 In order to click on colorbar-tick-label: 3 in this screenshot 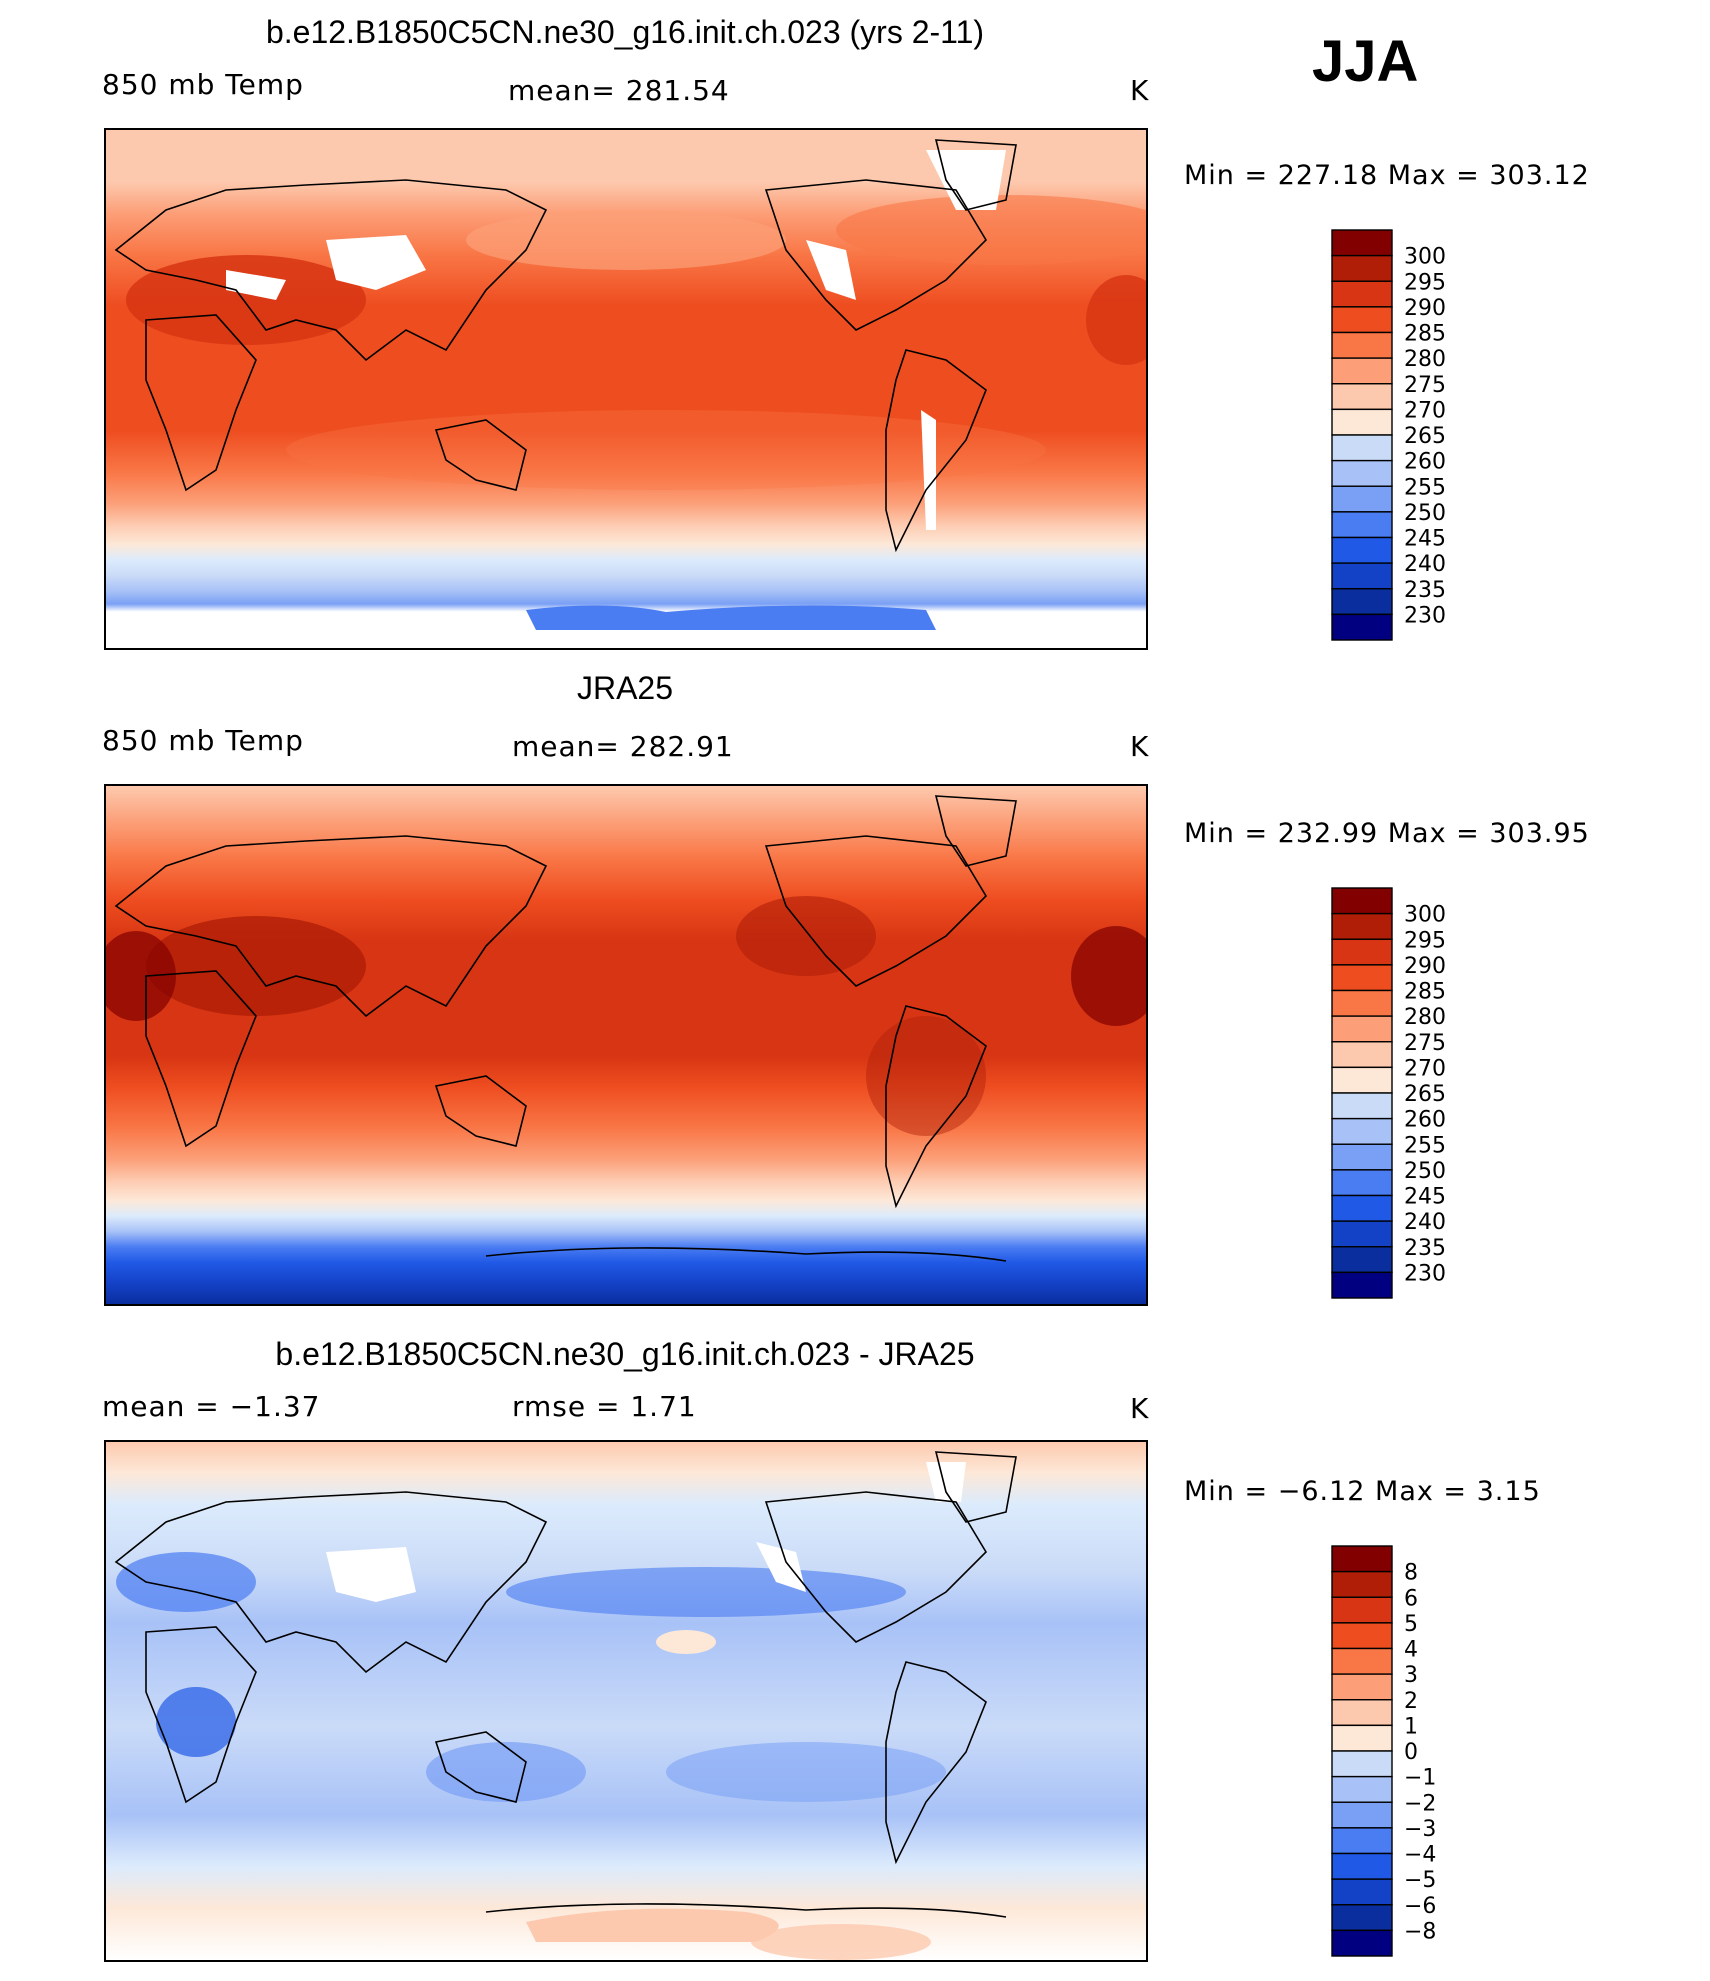, I will do `click(1411, 1675)`.